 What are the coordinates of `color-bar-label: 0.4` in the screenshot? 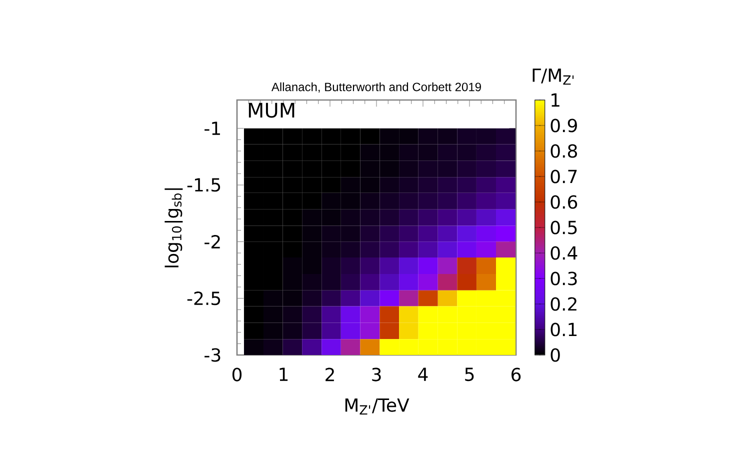 It's located at (564, 253).